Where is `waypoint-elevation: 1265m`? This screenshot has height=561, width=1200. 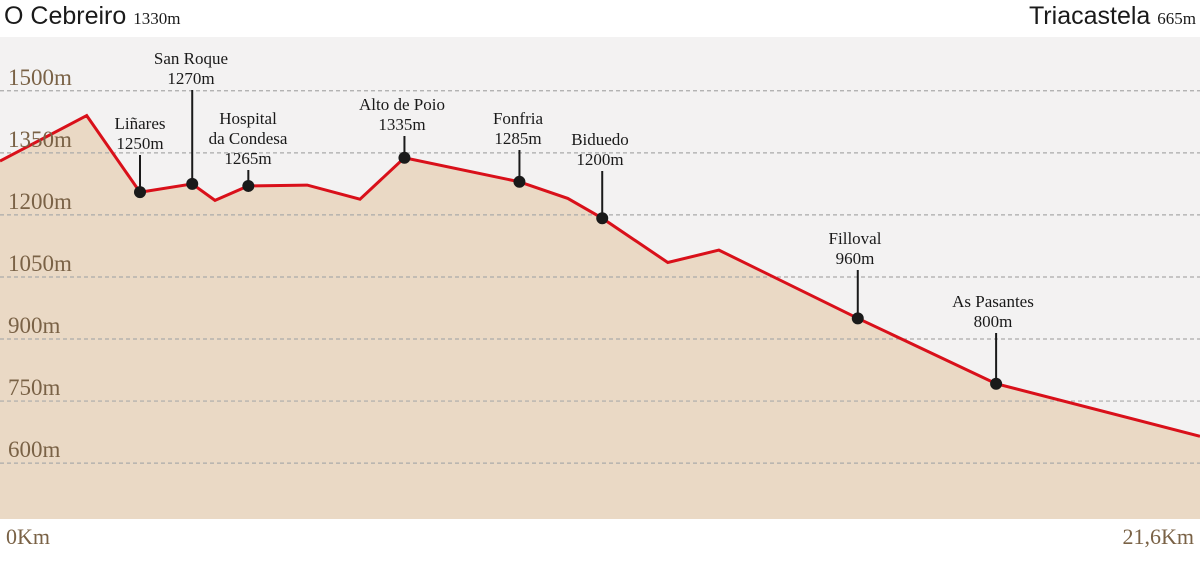 waypoint-elevation: 1265m is located at coordinates (247, 158).